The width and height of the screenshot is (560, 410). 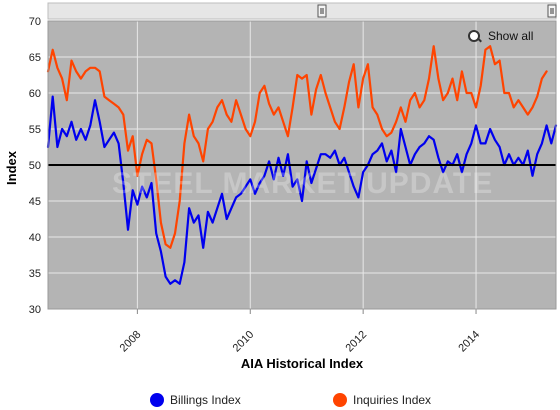 What do you see at coordinates (340, 400) in the screenshot?
I see `inquiries-swatch-icon` at bounding box center [340, 400].